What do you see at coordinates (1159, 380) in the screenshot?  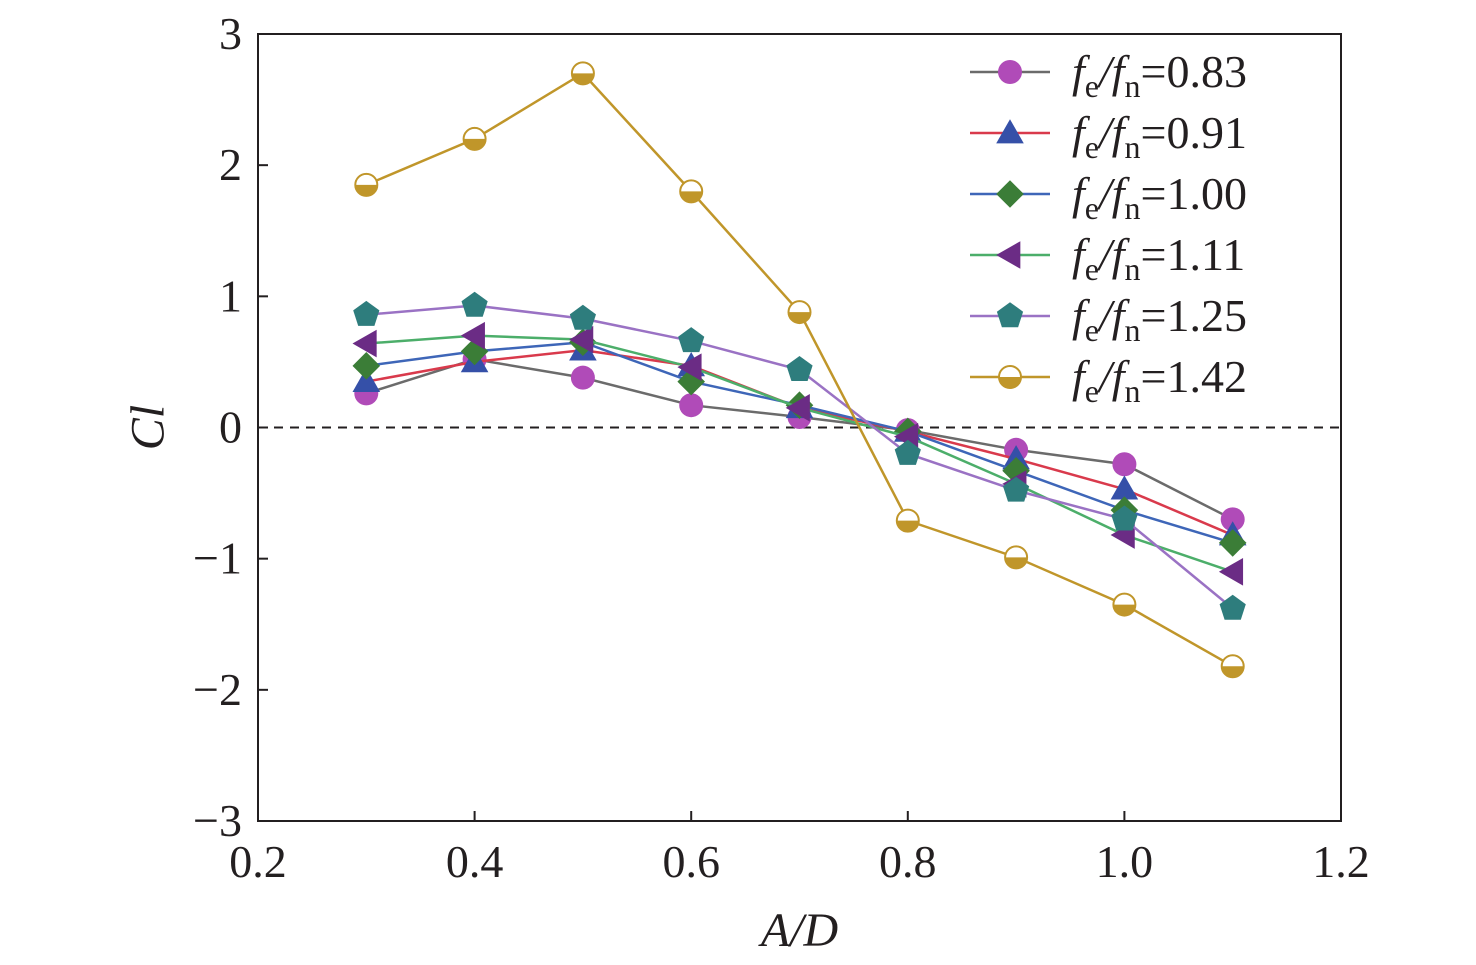 I see `legend-label: fe/fn=1.42` at bounding box center [1159, 380].